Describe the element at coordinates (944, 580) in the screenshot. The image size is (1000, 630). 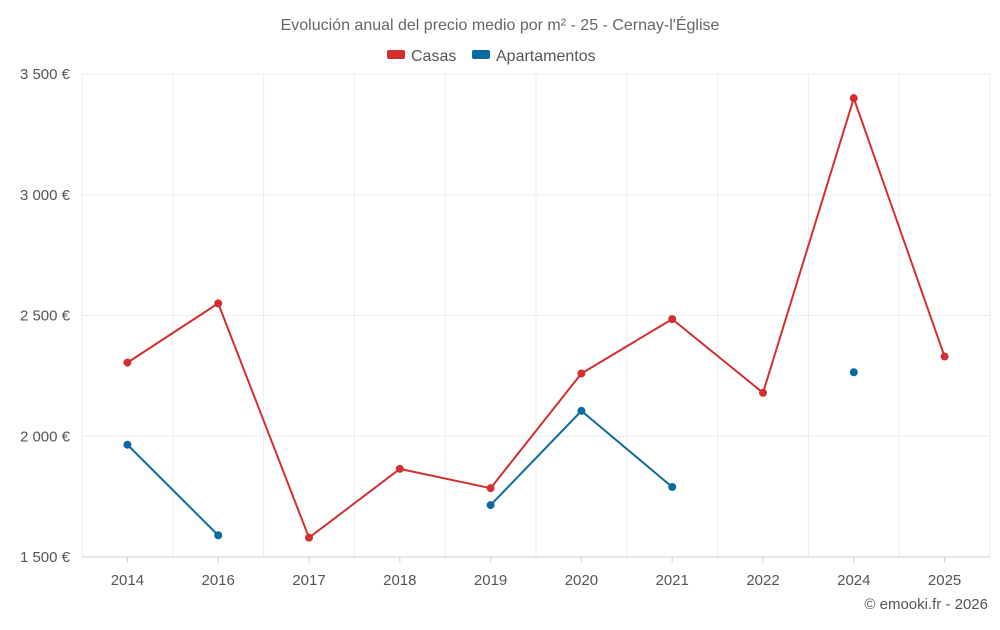
I see `x-tick-label: 2025` at that location.